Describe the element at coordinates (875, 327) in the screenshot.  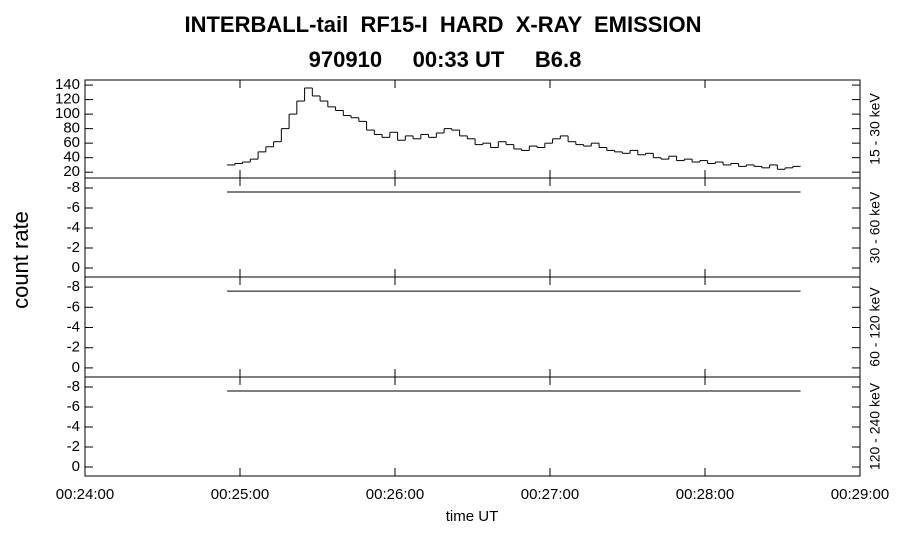
I see `panel-label: 60 - 120 keV` at that location.